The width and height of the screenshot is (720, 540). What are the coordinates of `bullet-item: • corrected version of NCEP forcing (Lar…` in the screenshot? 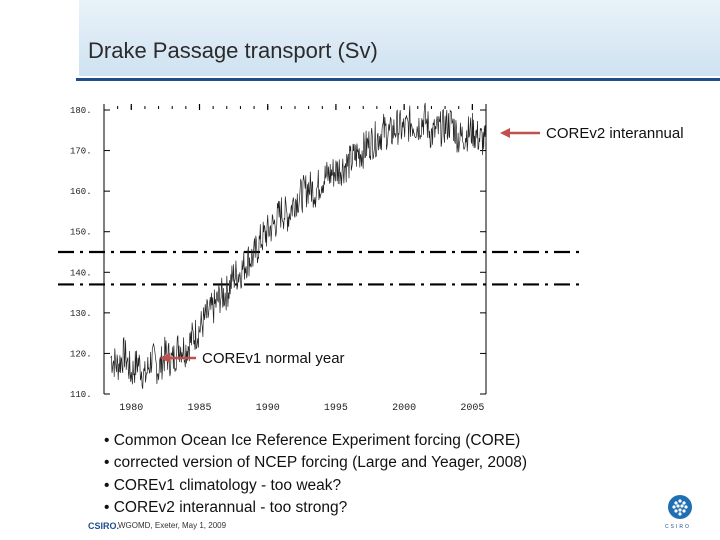 It's located at (316, 463).